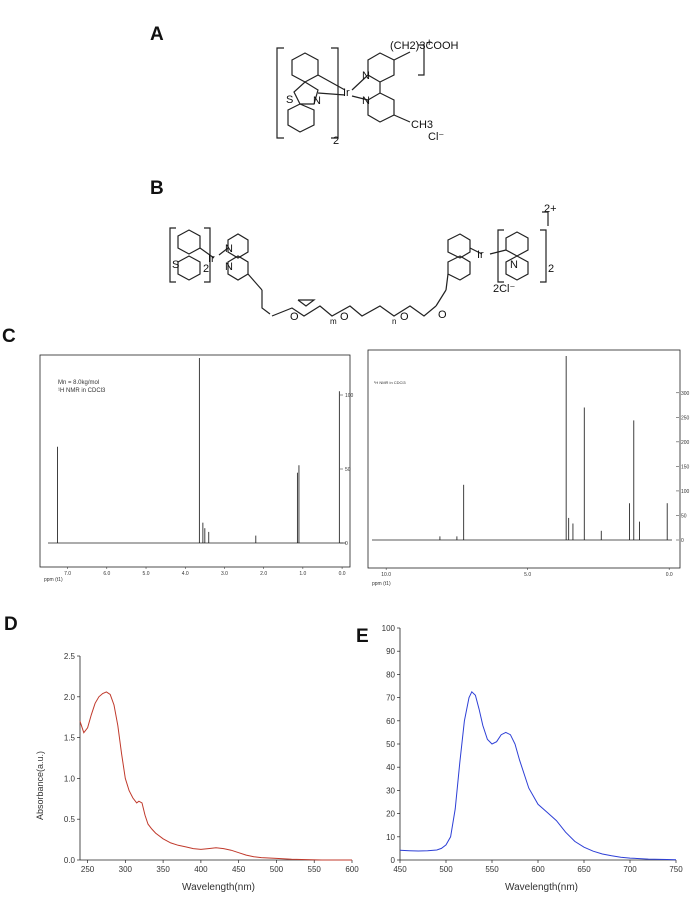 This screenshot has height=905, width=694. Describe the element at coordinates (685, 492) in the screenshot. I see `nmr-right-y-tick-label: 100` at that location.